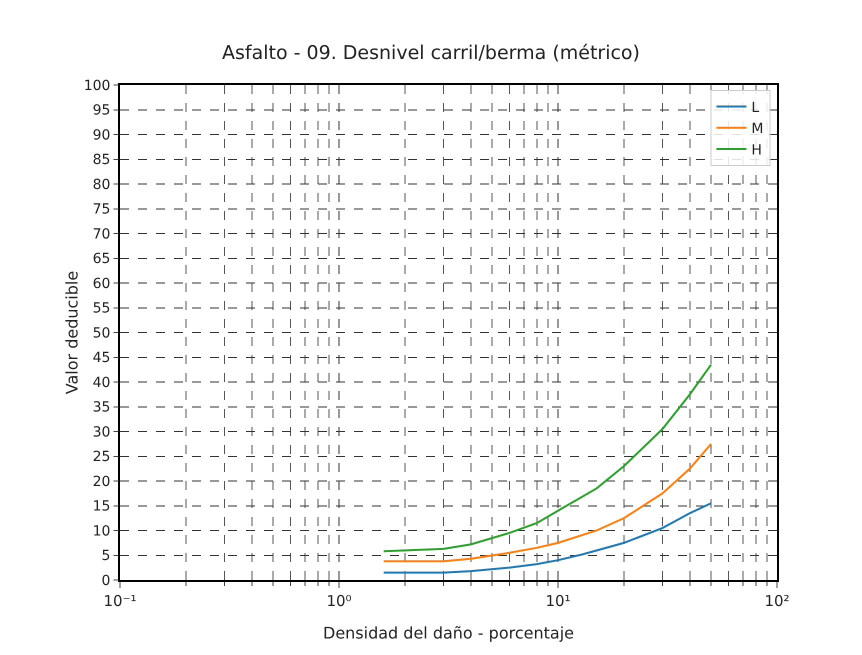 This screenshot has width=862, height=655. I want to click on y-tick-label: 65, so click(101, 259).